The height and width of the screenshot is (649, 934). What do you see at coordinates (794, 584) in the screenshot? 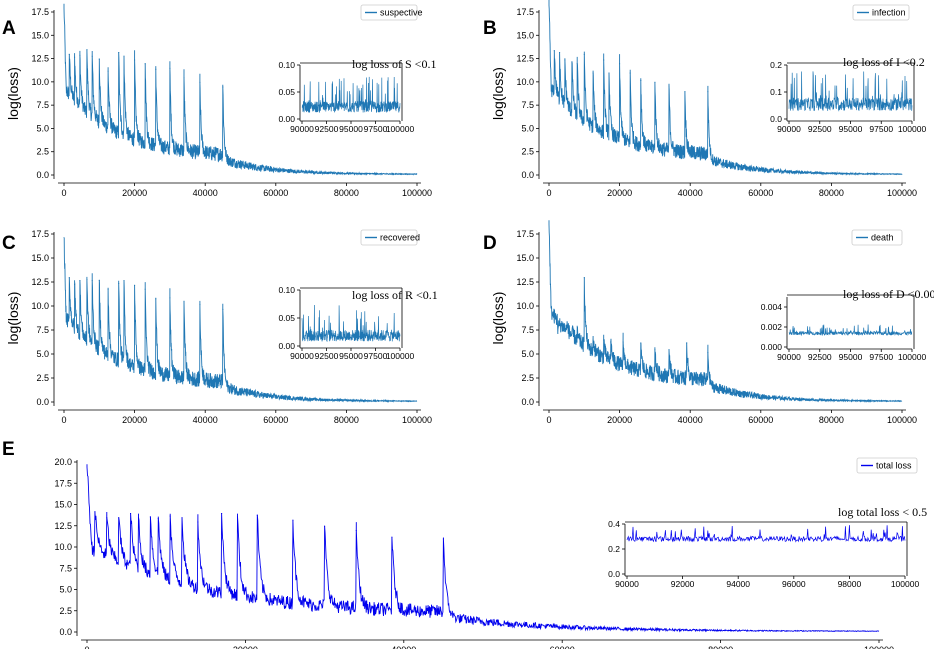
I see `x-tick-label: 96000` at bounding box center [794, 584].